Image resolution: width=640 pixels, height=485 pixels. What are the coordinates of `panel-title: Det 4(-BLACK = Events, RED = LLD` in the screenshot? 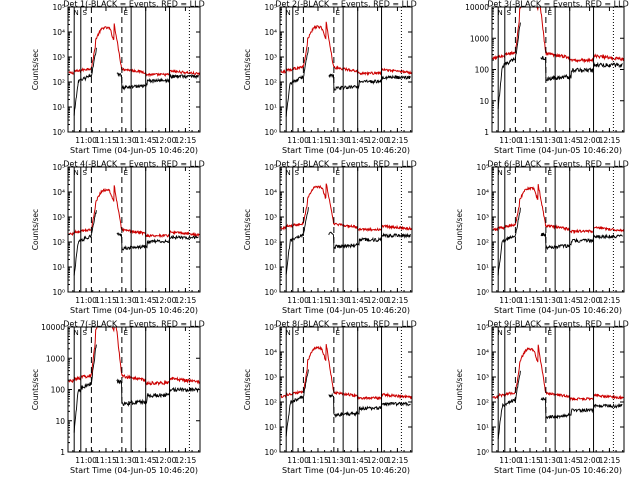 It's located at (133, 164).